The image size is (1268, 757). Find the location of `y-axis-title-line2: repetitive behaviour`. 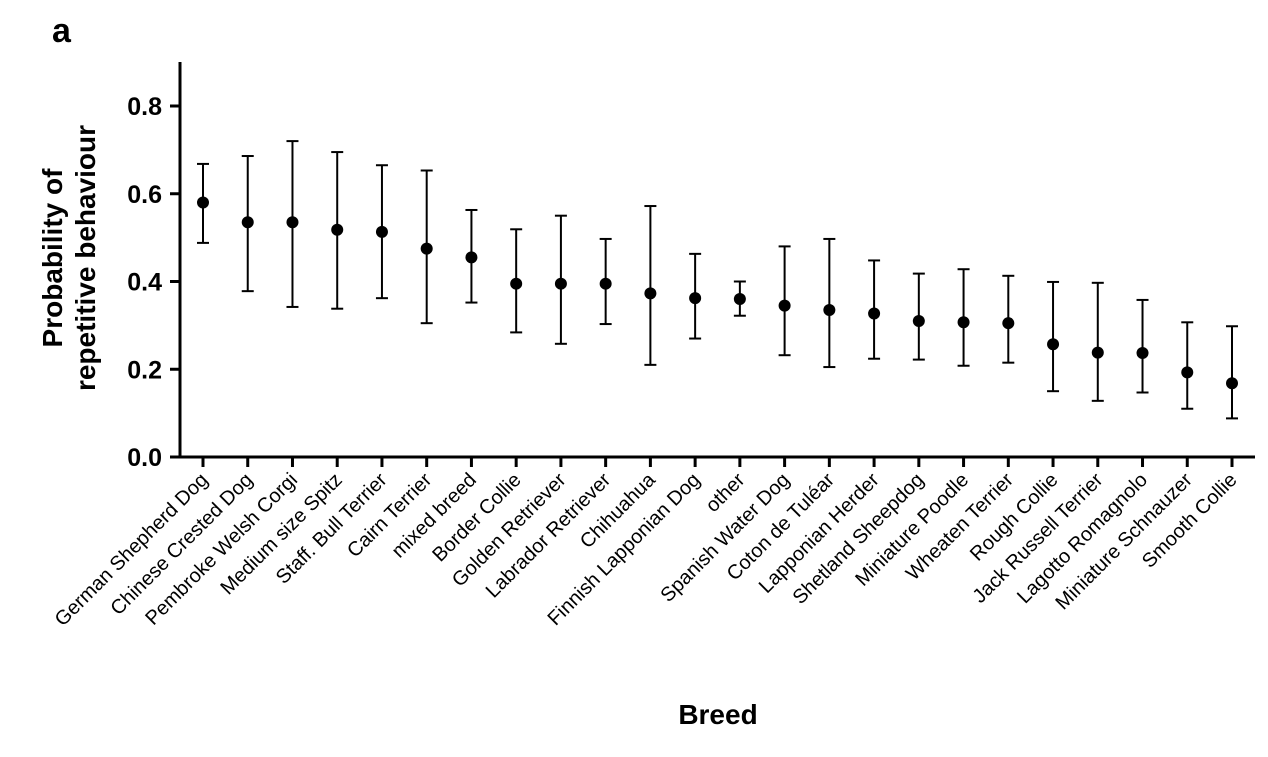

y-axis-title-line2: repetitive behaviour is located at coordinates (85, 258).